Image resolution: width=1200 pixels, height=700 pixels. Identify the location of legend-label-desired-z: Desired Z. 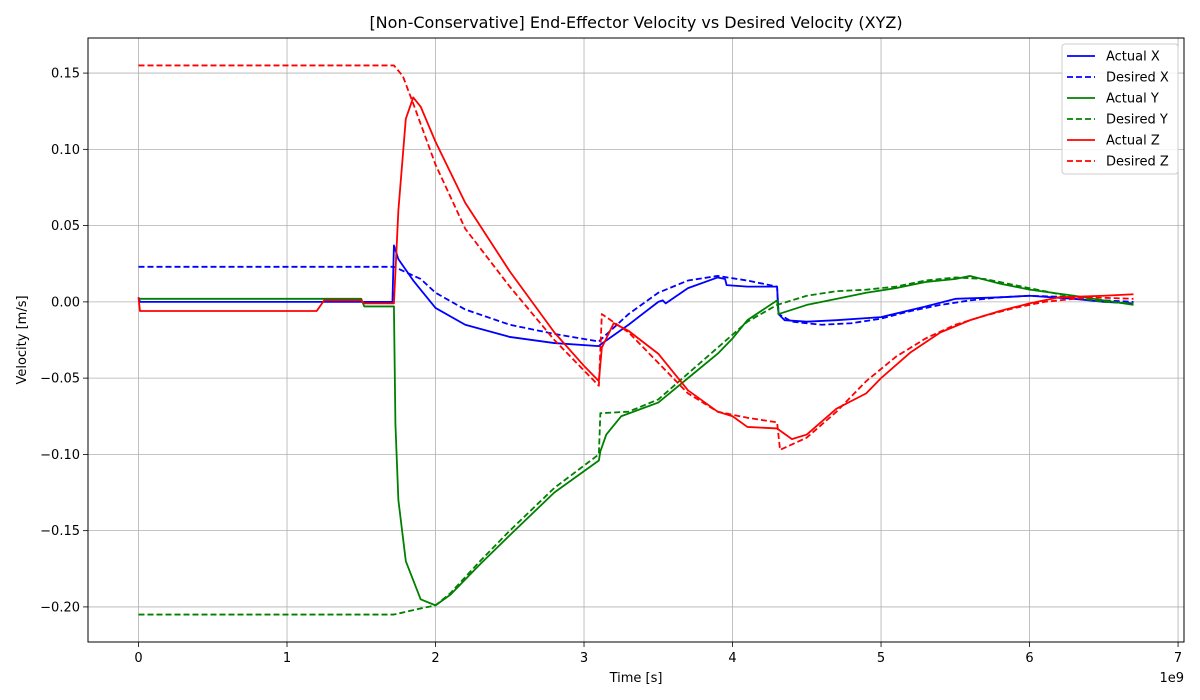
(1137, 162).